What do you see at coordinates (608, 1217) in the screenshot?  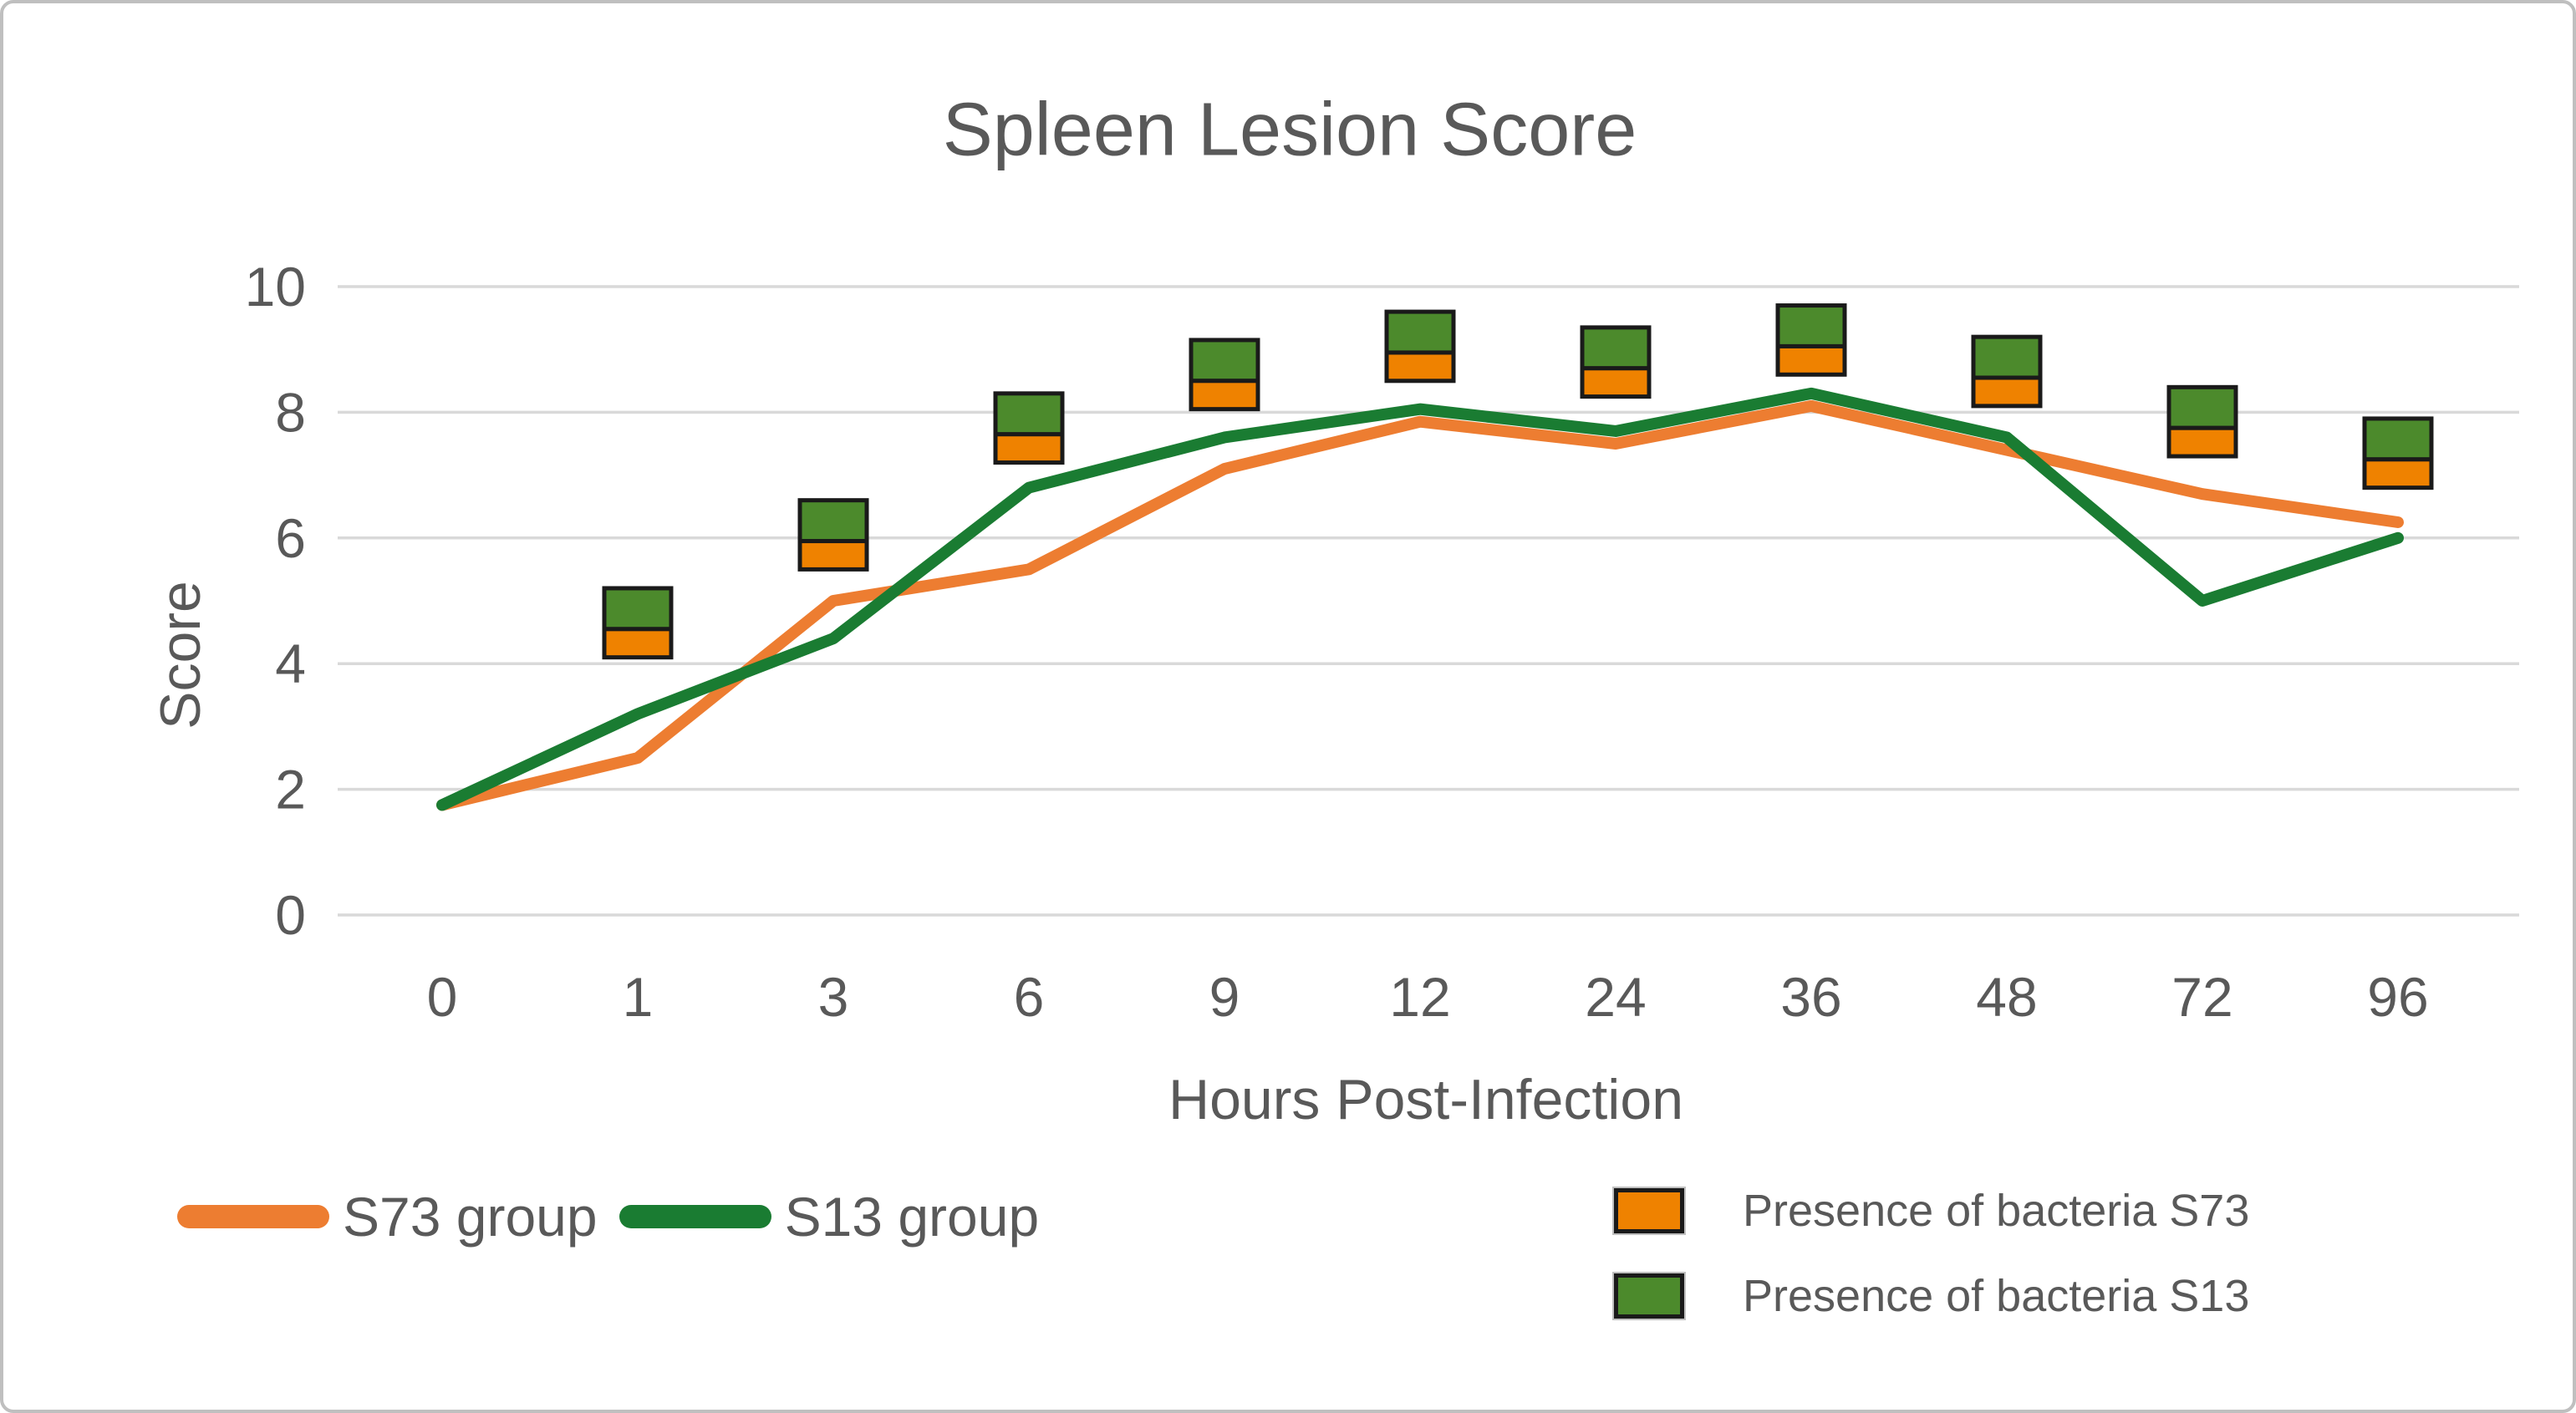 I see `legend-line-series: S73 group S13 group` at bounding box center [608, 1217].